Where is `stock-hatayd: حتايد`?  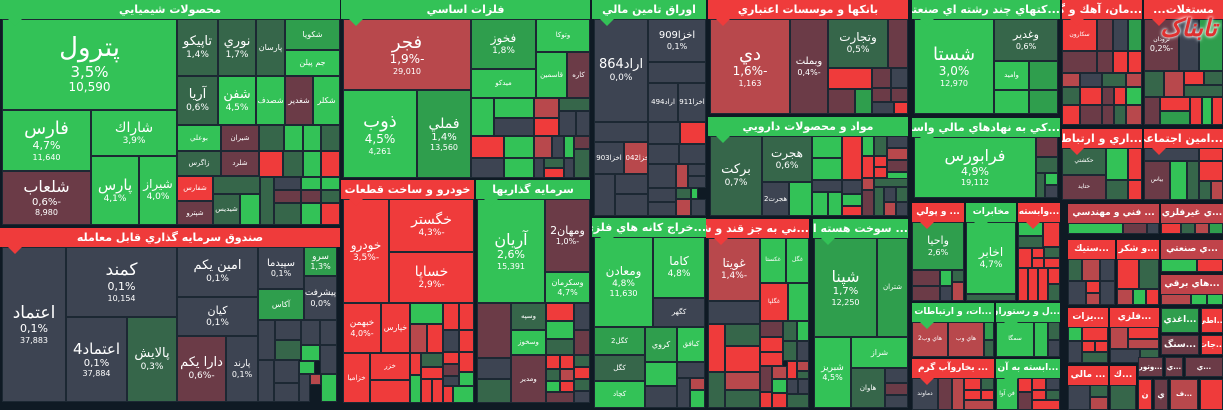 stock-hatayd: حتايد is located at coordinates (1084, 187).